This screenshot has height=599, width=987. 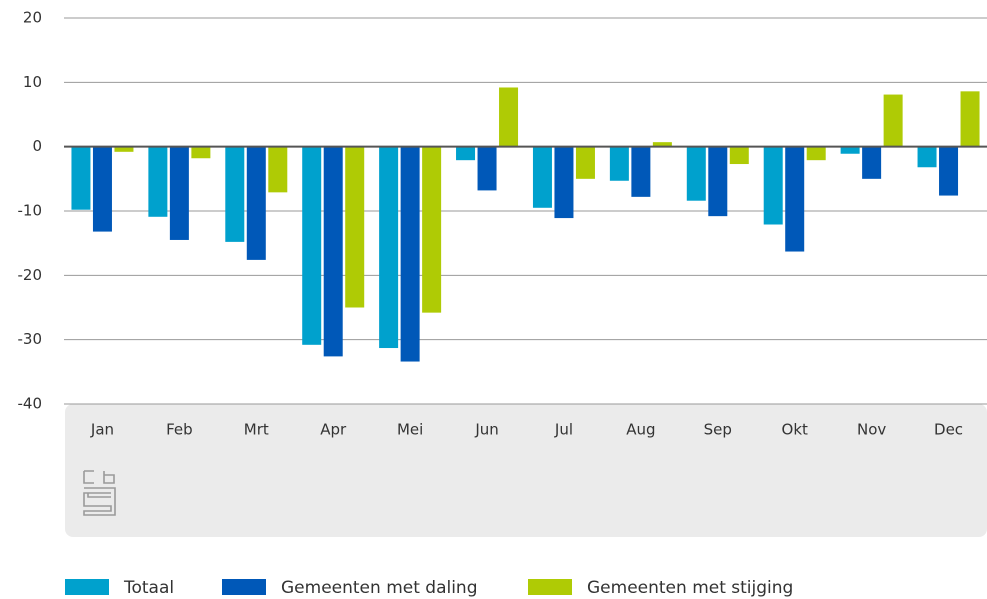 I want to click on legend-label: Totaal, so click(x=148, y=588).